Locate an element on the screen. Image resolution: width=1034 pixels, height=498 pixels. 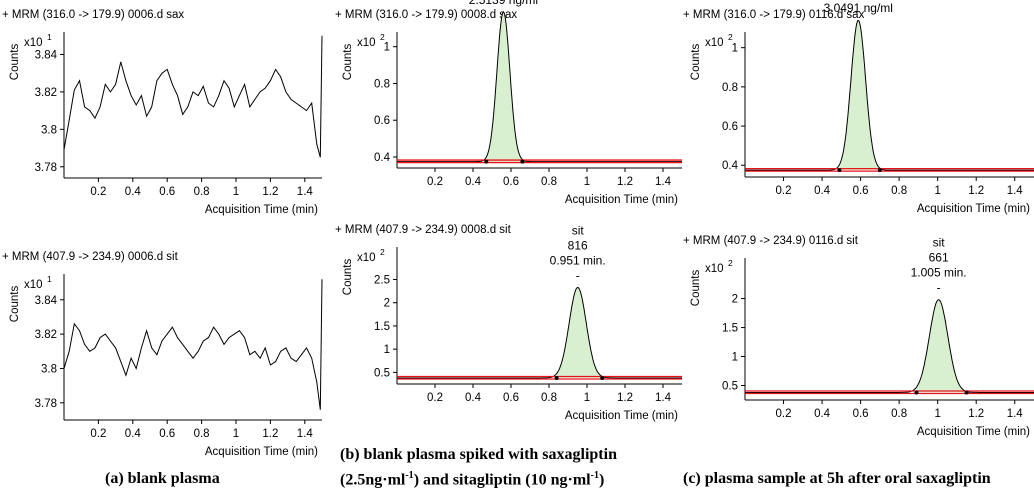
c-top-ytick-label: 0.8 is located at coordinates (730, 88).